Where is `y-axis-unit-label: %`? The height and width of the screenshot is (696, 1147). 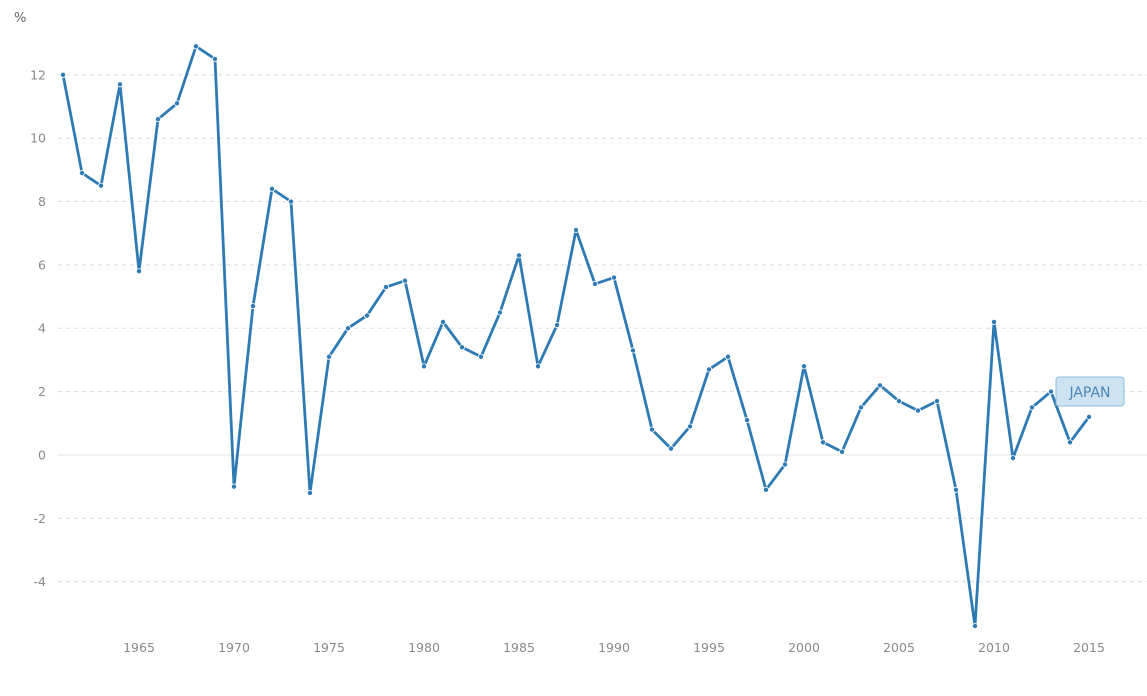 y-axis-unit-label: % is located at coordinates (20, 18).